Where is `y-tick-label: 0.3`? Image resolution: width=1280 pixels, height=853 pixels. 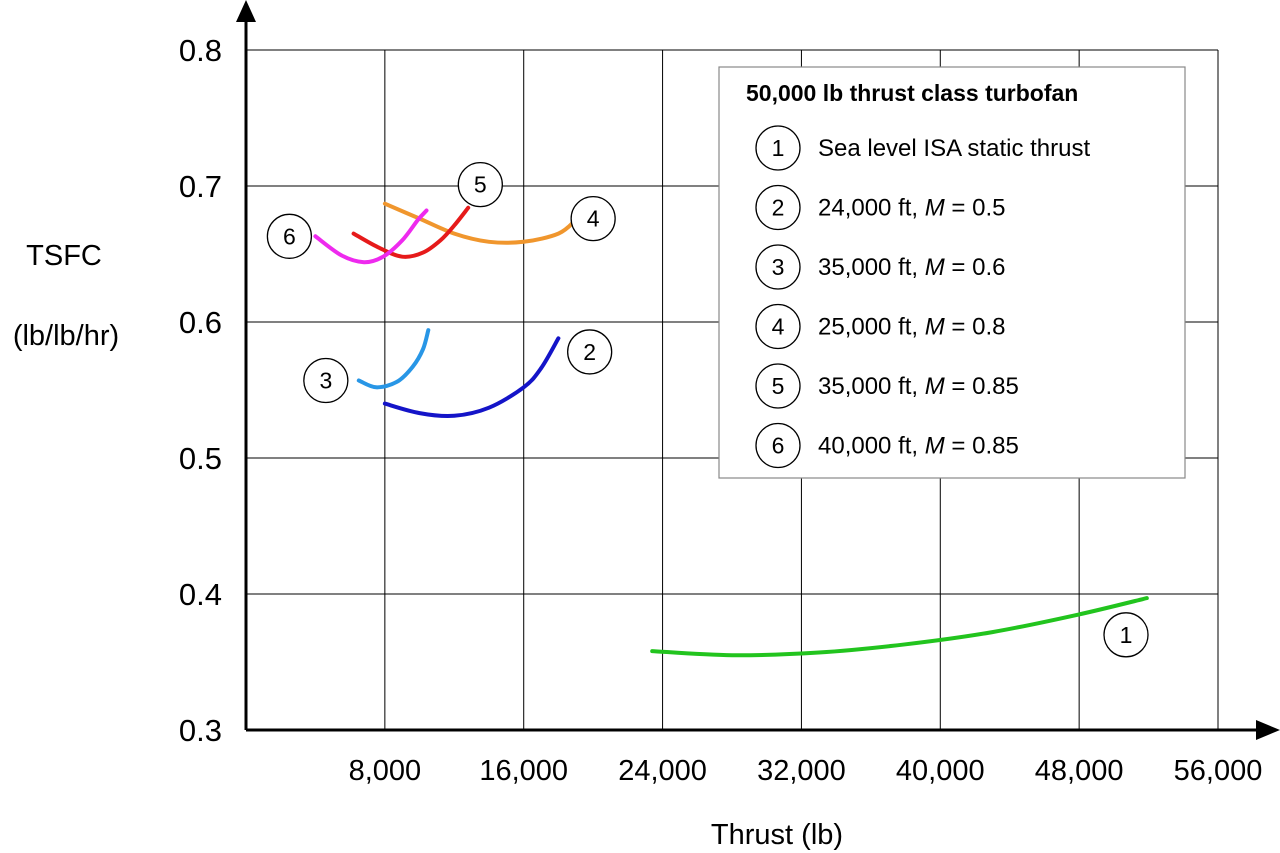 y-tick-label: 0.3 is located at coordinates (200, 730).